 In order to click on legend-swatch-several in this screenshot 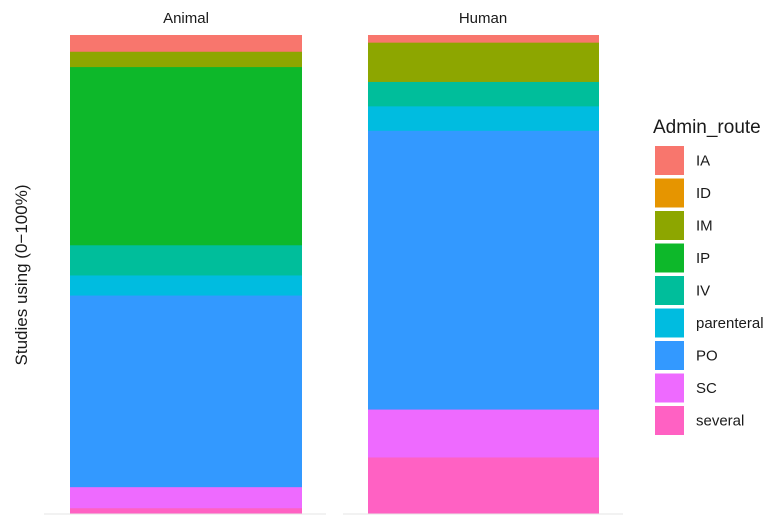, I will do `click(669, 420)`.